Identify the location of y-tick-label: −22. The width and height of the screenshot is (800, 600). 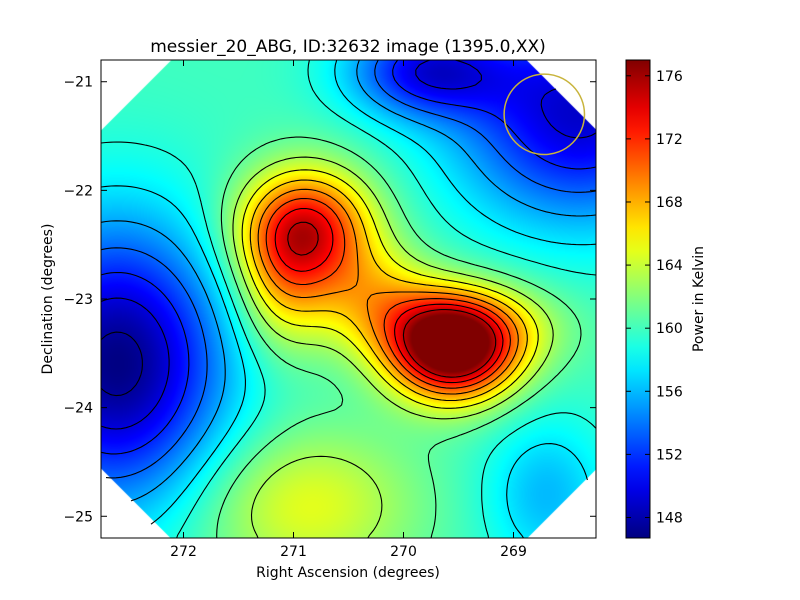
(78, 191).